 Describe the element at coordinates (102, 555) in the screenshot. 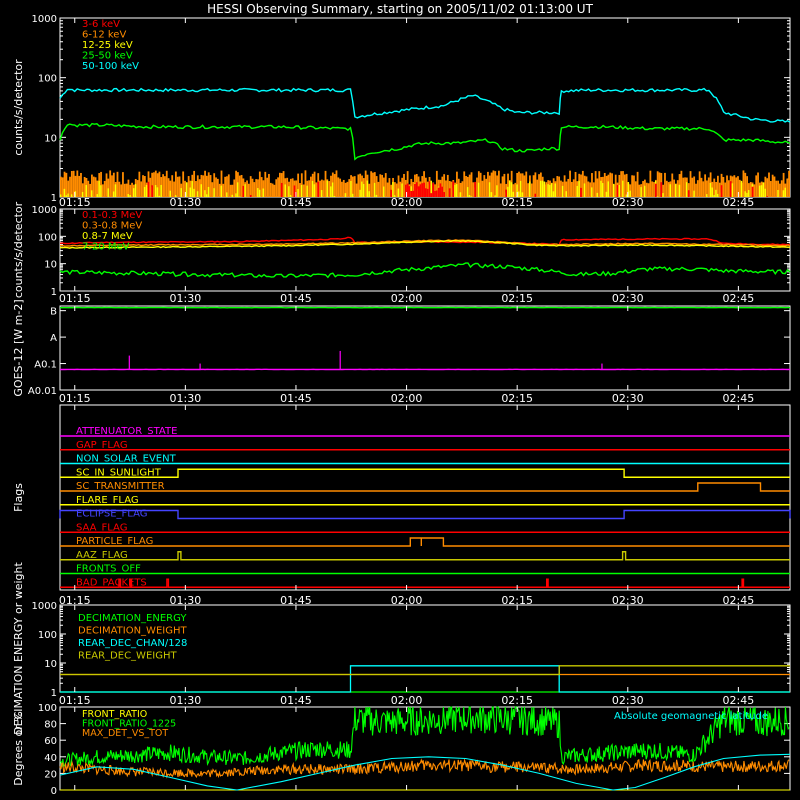

I see `flag-label: AAZ_FLAG` at that location.